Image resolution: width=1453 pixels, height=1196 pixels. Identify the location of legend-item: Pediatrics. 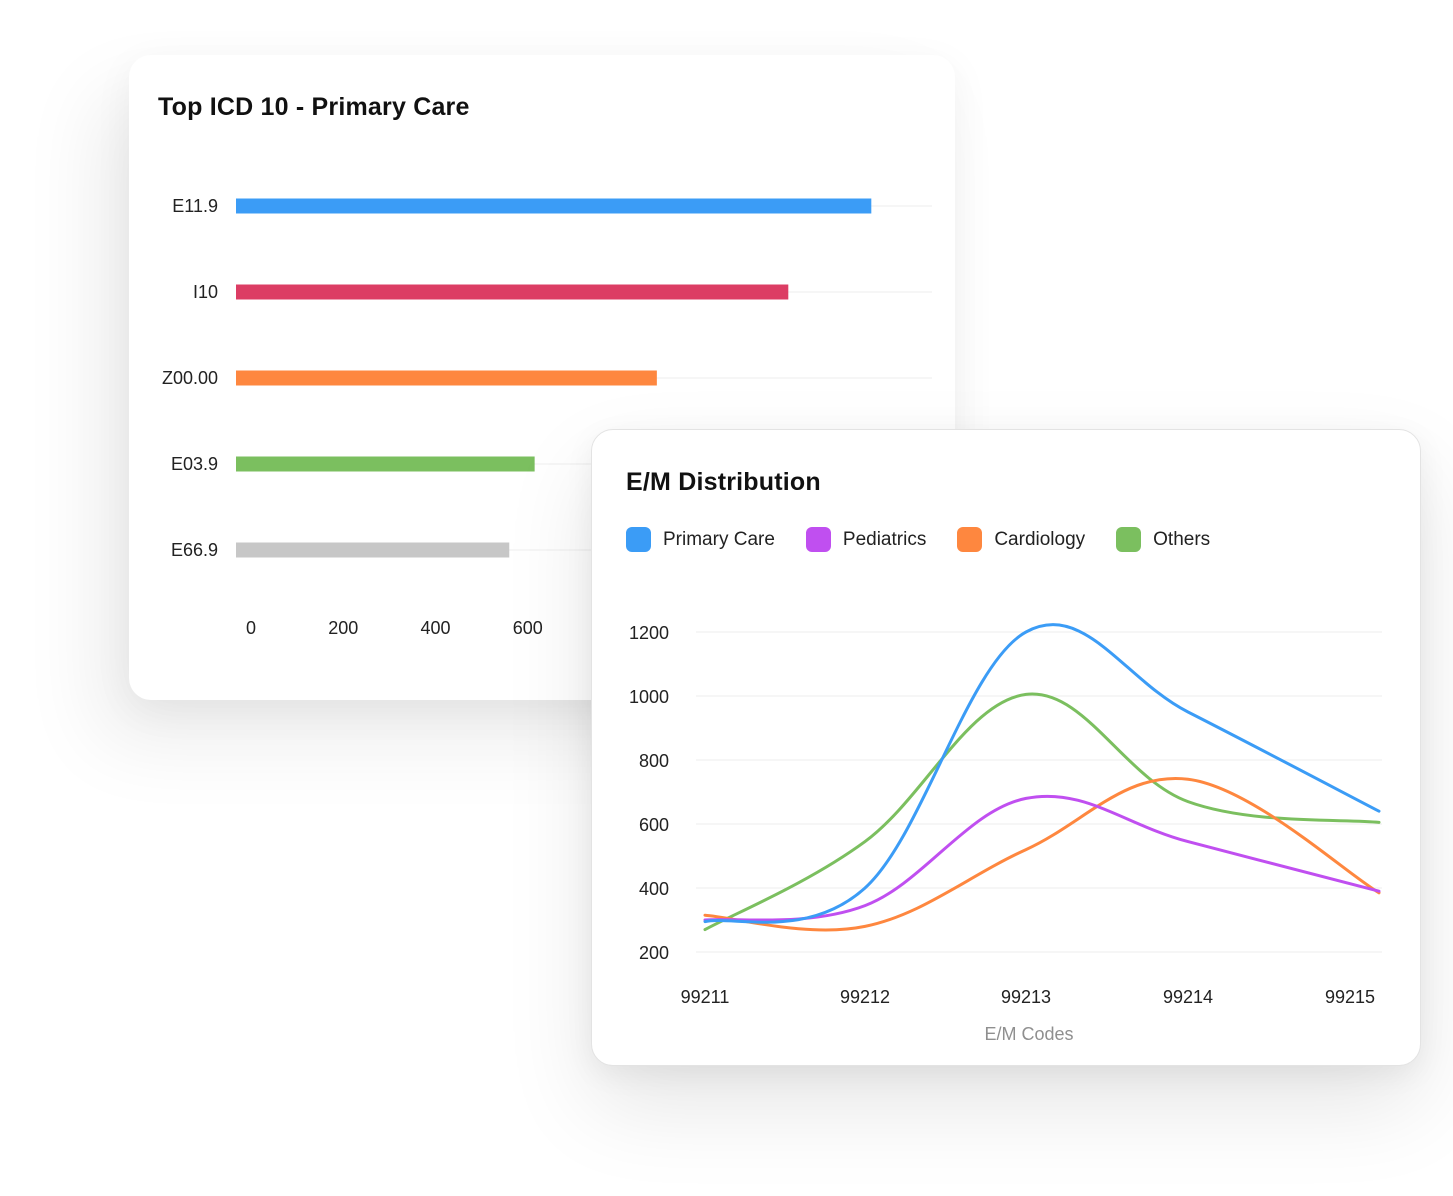
(866, 539).